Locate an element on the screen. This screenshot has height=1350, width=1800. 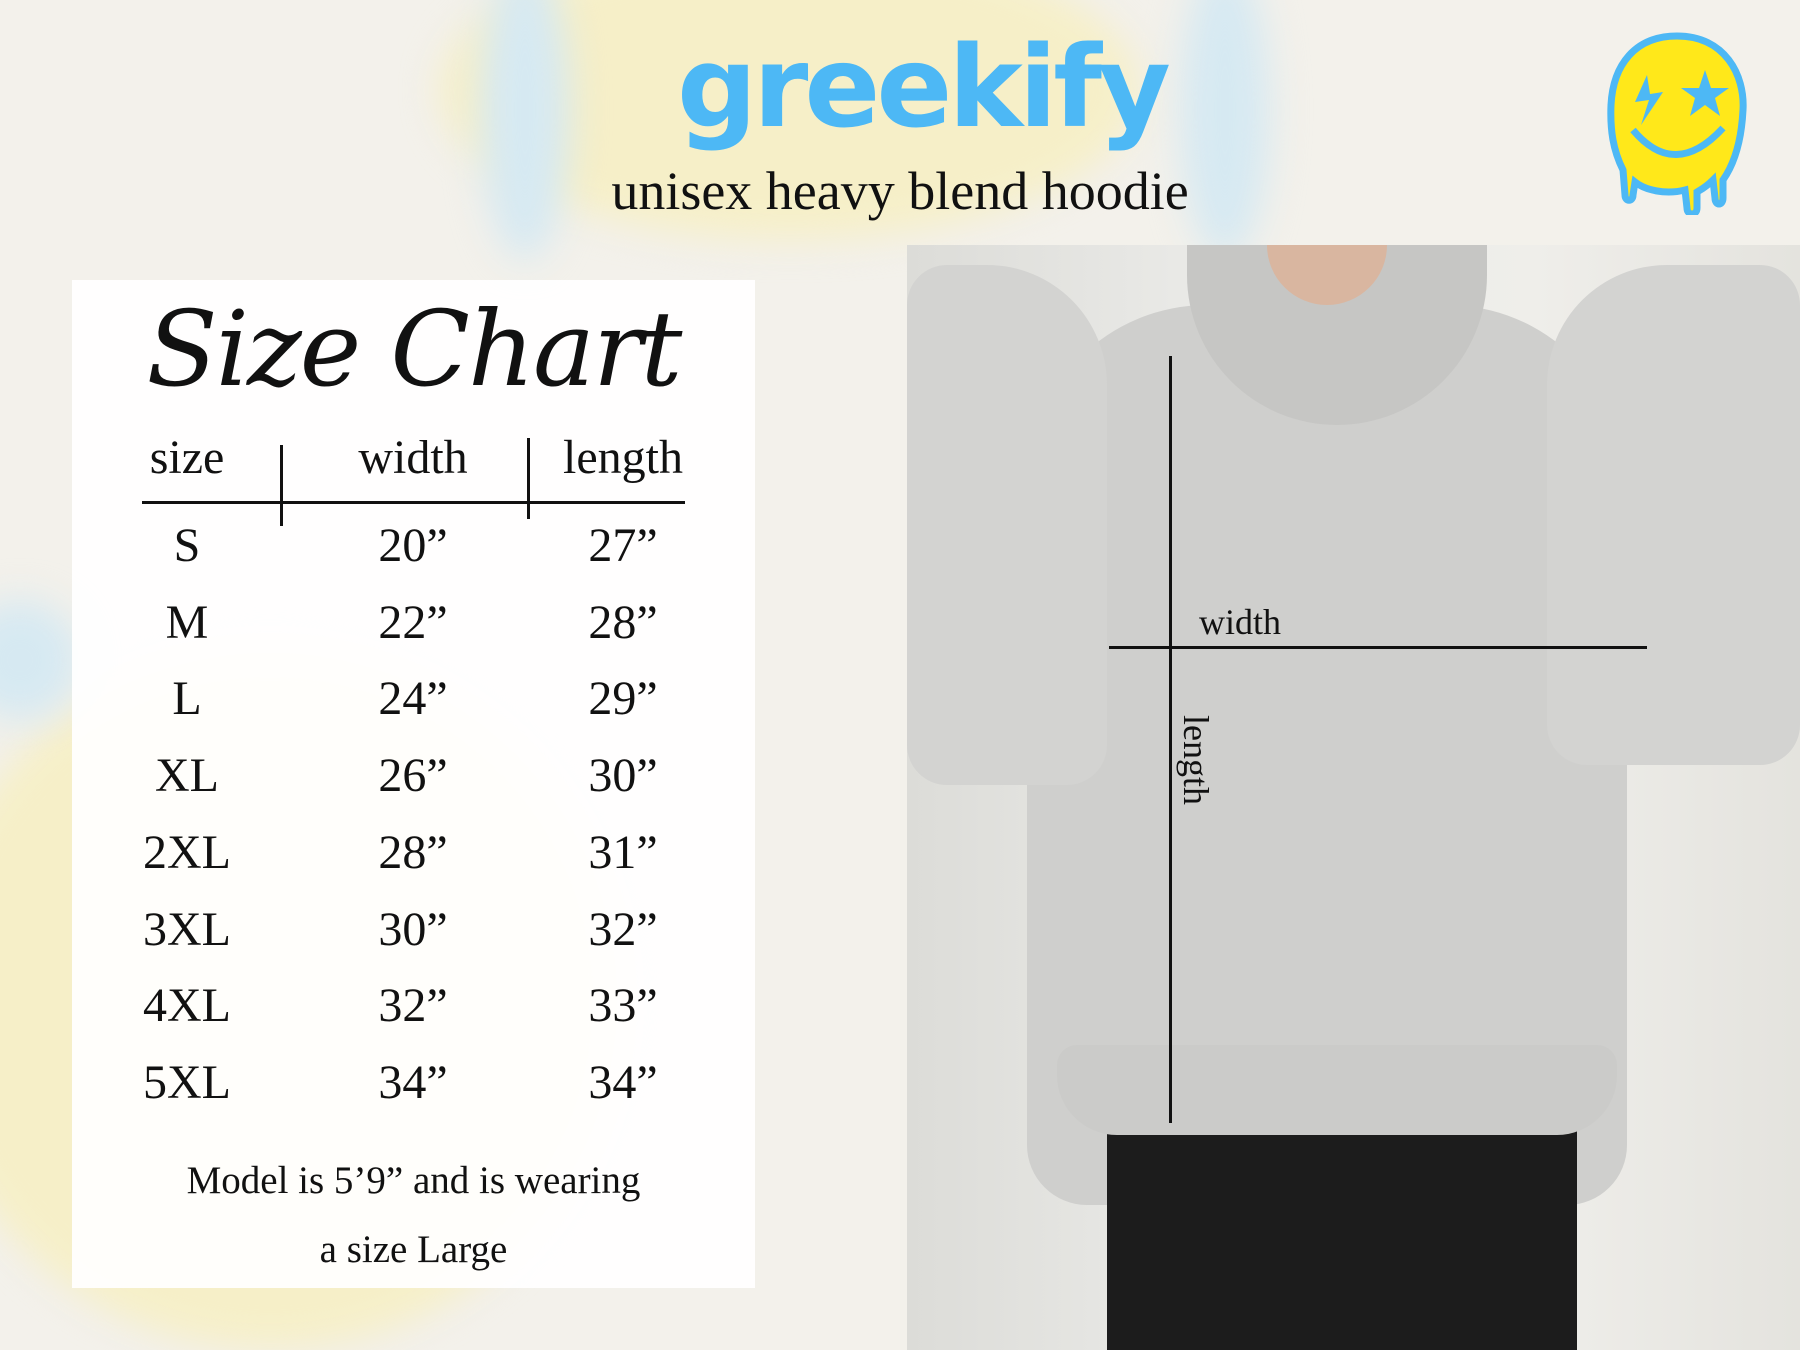
size-row-length: 34” is located at coordinates (623, 1082).